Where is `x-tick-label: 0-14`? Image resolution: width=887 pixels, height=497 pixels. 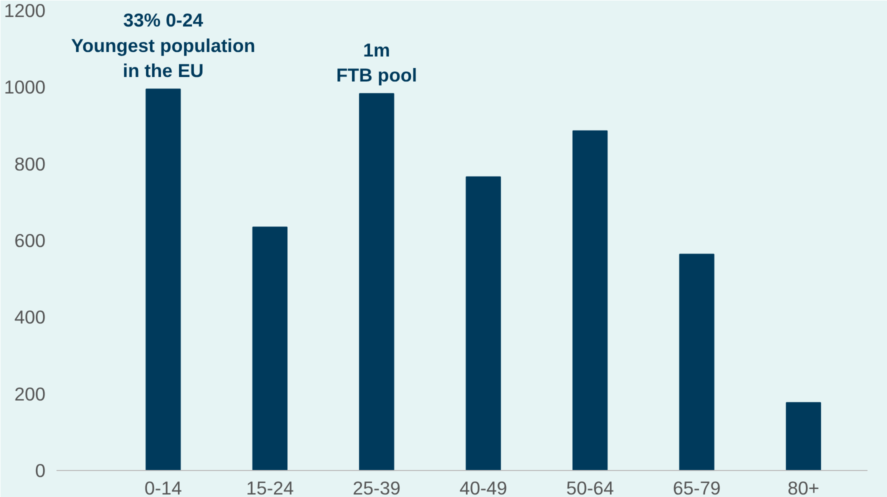
x-tick-label: 0-14 is located at coordinates (163, 487).